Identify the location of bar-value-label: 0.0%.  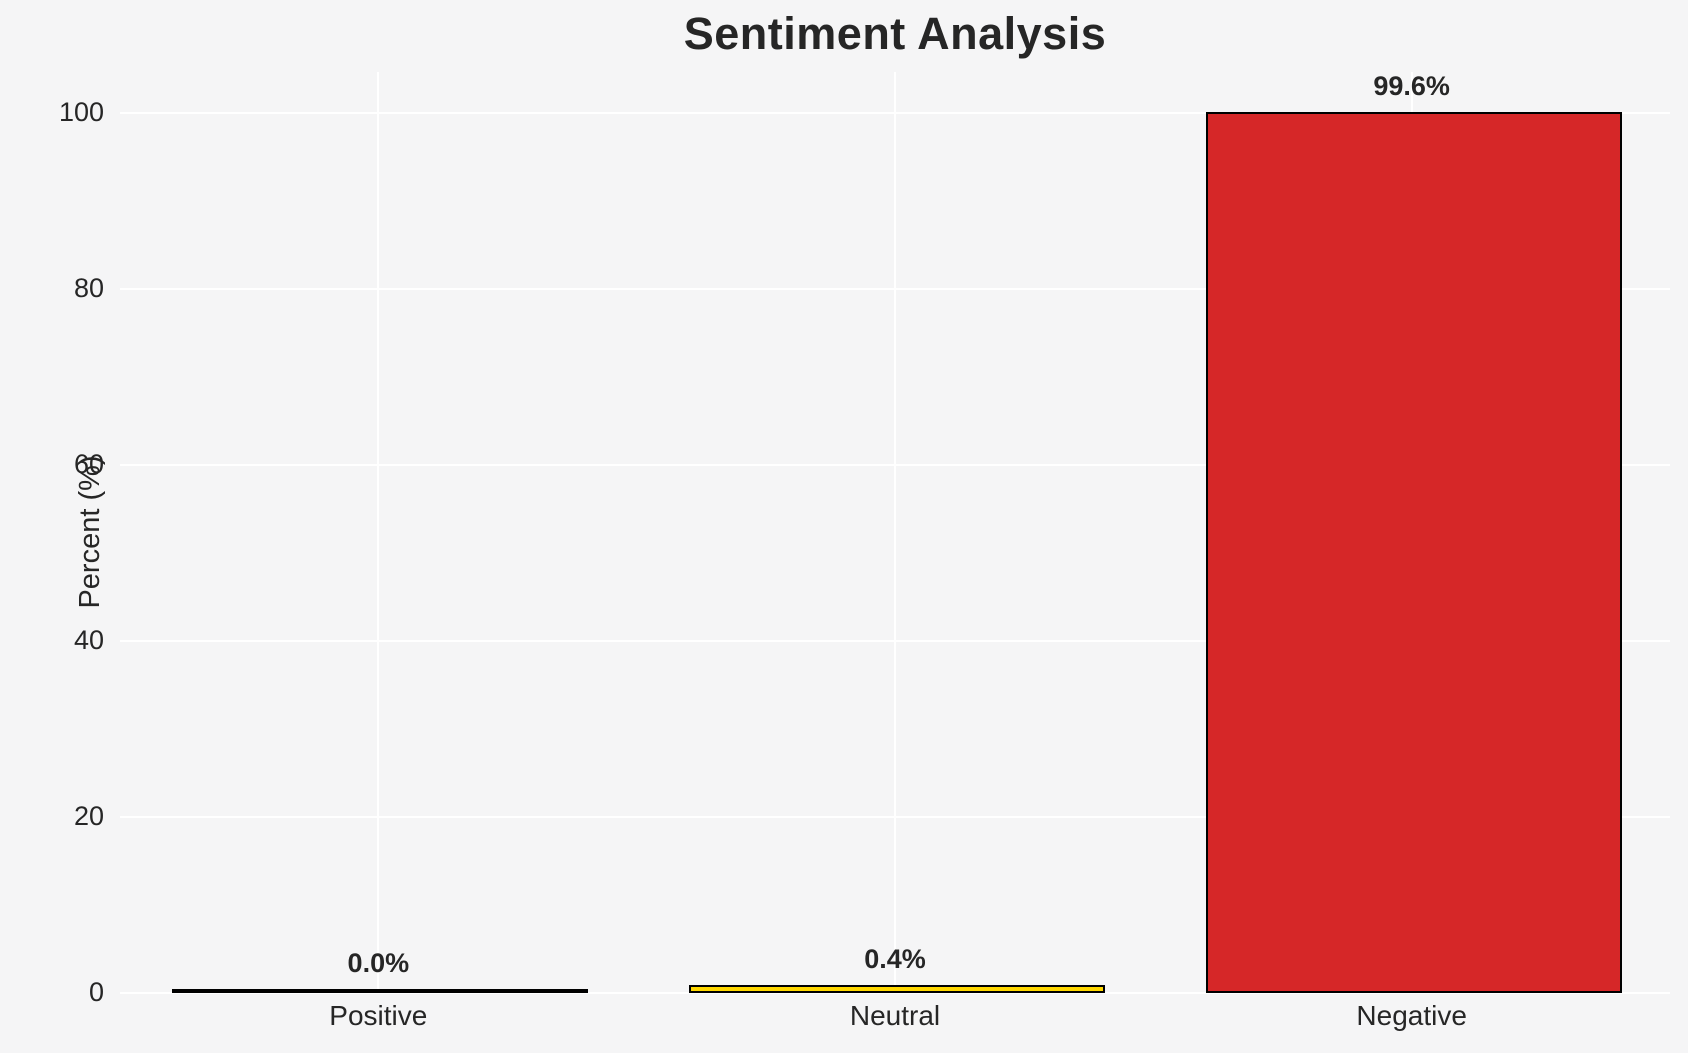
(378, 963).